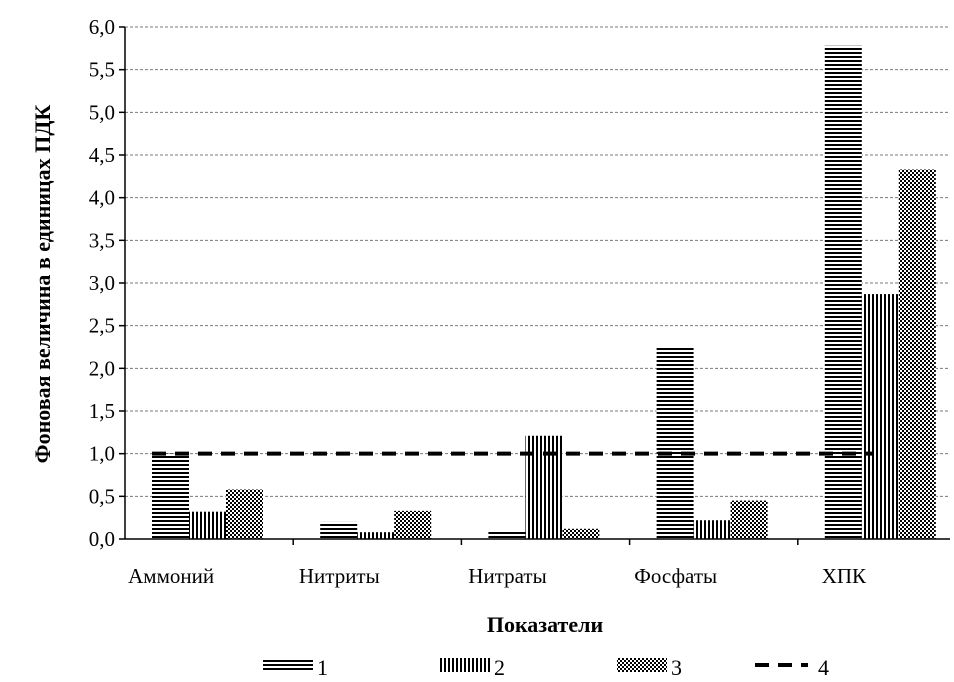  Describe the element at coordinates (102, 27) in the screenshot. I see `y-tick-label: 6,0` at that location.